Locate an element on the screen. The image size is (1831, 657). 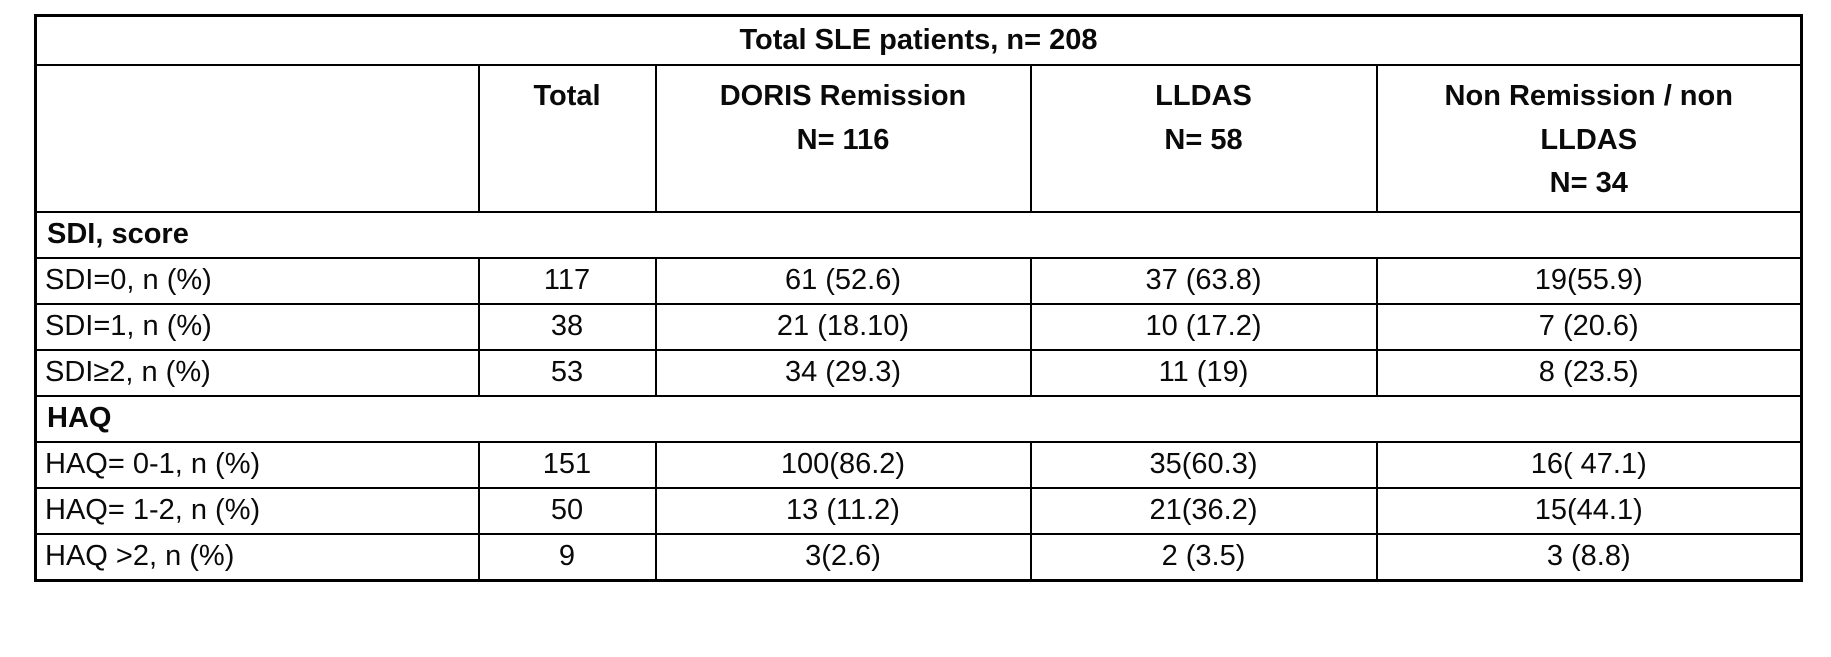
row-label: HAQ= 0-1, n (%) is located at coordinates (257, 464).